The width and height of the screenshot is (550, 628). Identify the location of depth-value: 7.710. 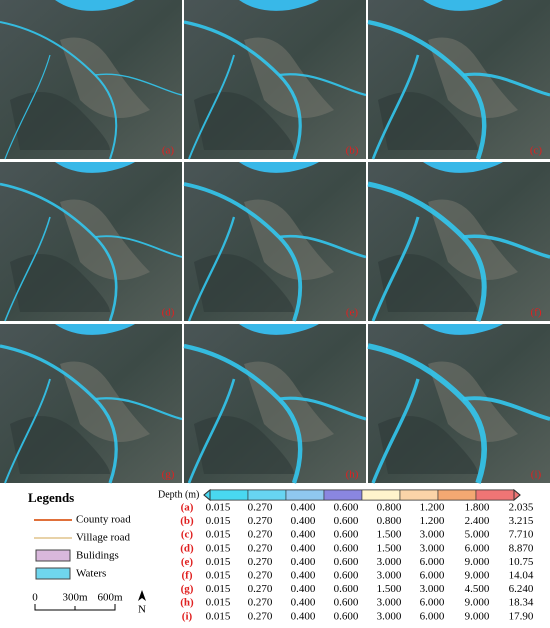
(521, 535).